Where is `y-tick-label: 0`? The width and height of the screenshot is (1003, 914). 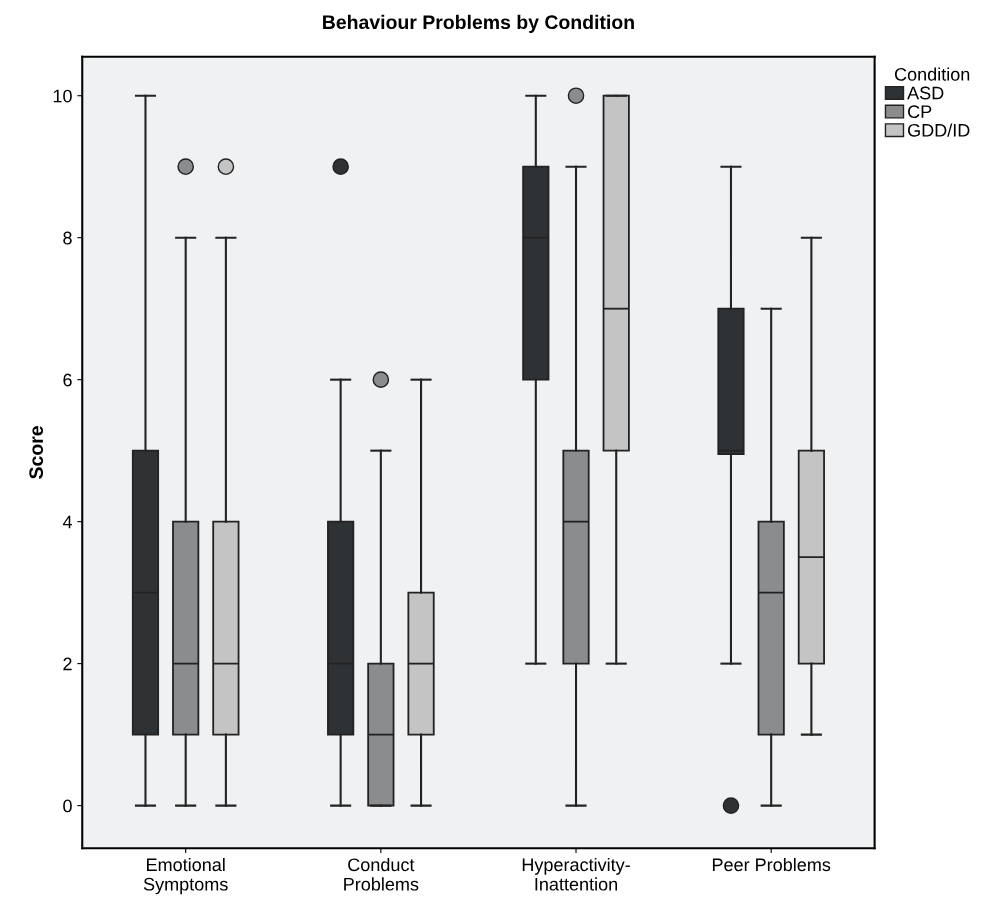 y-tick-label: 0 is located at coordinates (67, 806).